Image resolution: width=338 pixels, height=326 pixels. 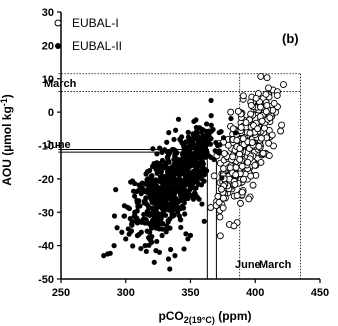 What do you see at coordinates (204, 317) in the screenshot?
I see `x-axis-title: pCO2(19°C) (ppm)` at bounding box center [204, 317].